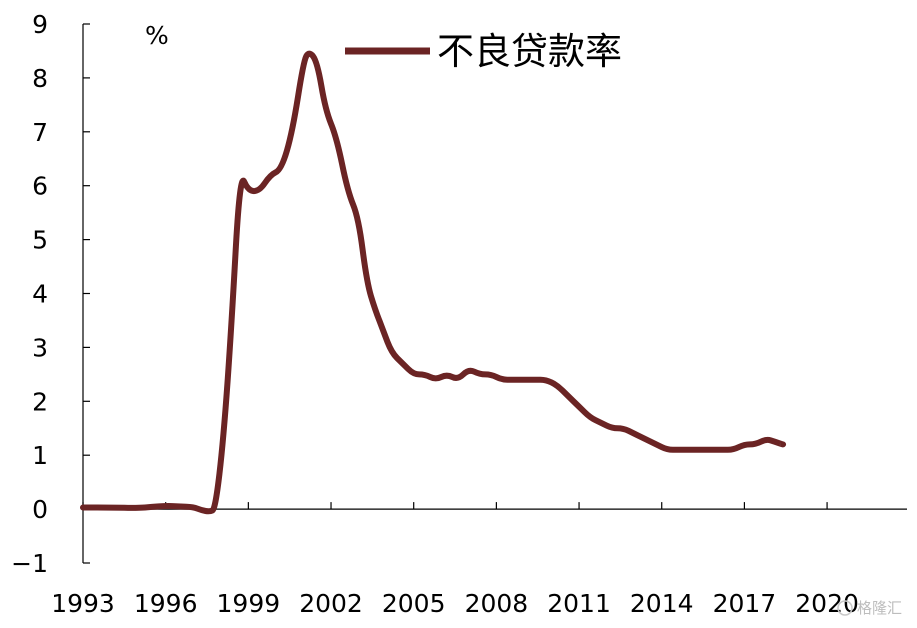 Image resolution: width=917 pixels, height=628 pixels. I want to click on y-tick-label: 5, so click(40, 240).